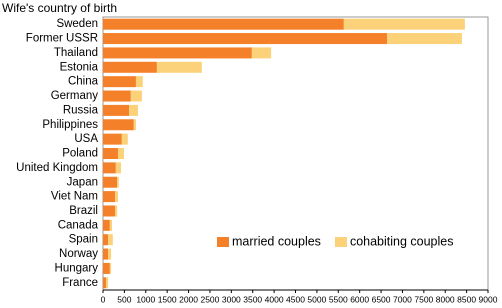 The height and width of the screenshot is (308, 502). I want to click on y-tick-label: China, so click(83, 82).